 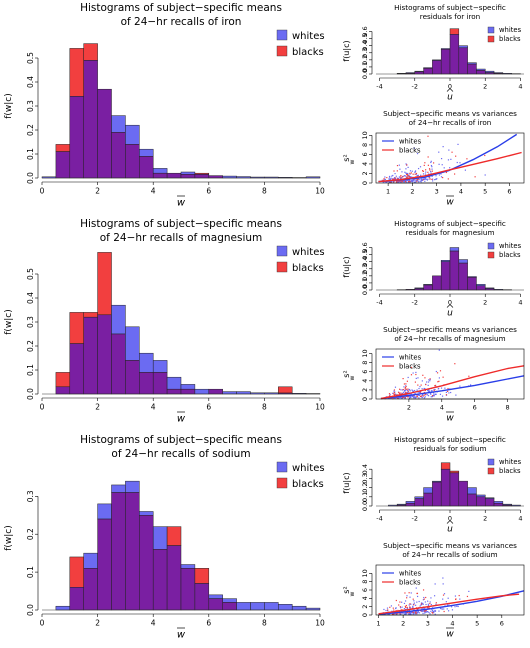 What do you see at coordinates (379, 303) in the screenshot?
I see `x-tick-label: -4` at bounding box center [379, 303].